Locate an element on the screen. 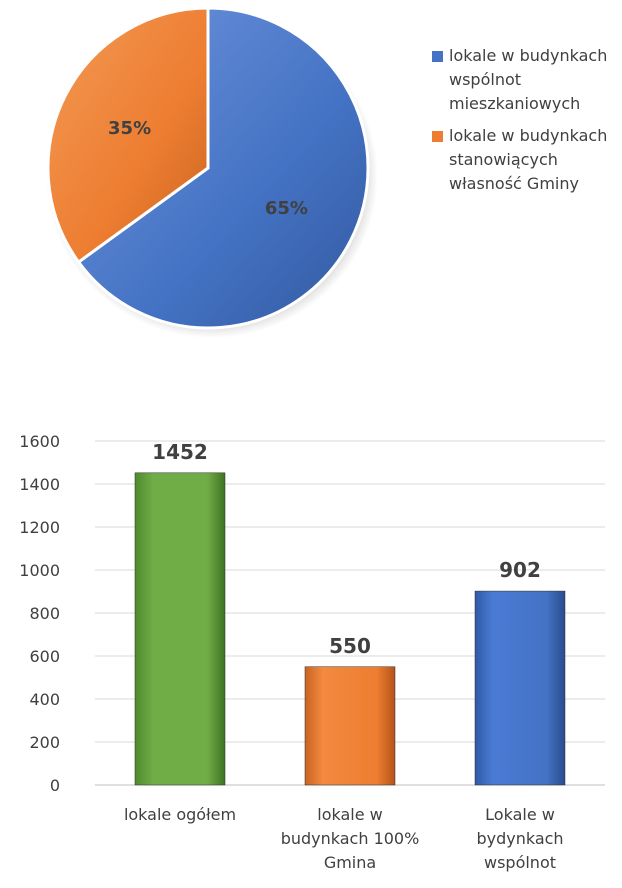 The height and width of the screenshot is (888, 622). y-tick-label: 600 is located at coordinates (44, 656).